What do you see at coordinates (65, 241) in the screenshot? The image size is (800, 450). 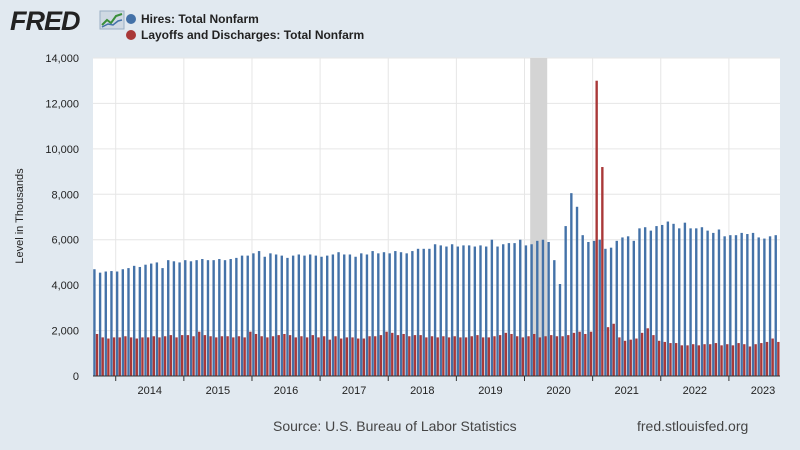 I see `y-tick-label: 6,000` at bounding box center [65, 241].